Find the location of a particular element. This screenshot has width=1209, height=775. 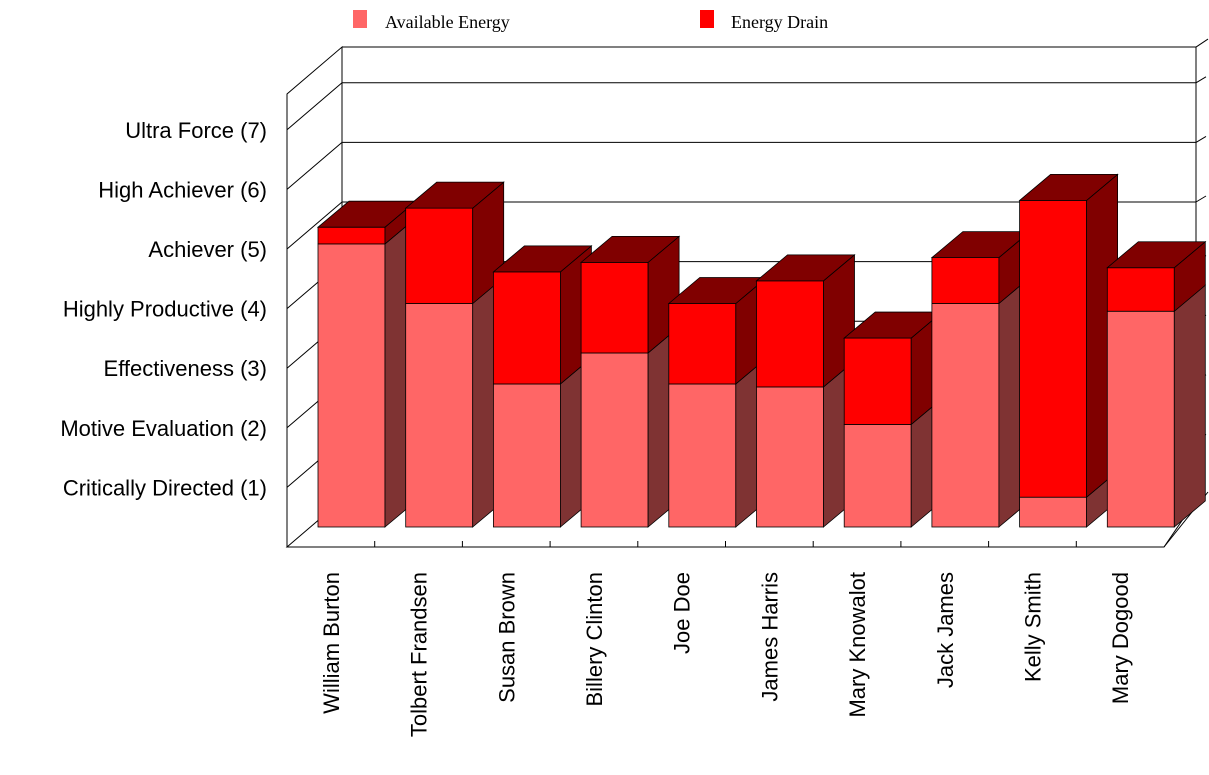

bar-top-billery-clinton is located at coordinates (630, 249).